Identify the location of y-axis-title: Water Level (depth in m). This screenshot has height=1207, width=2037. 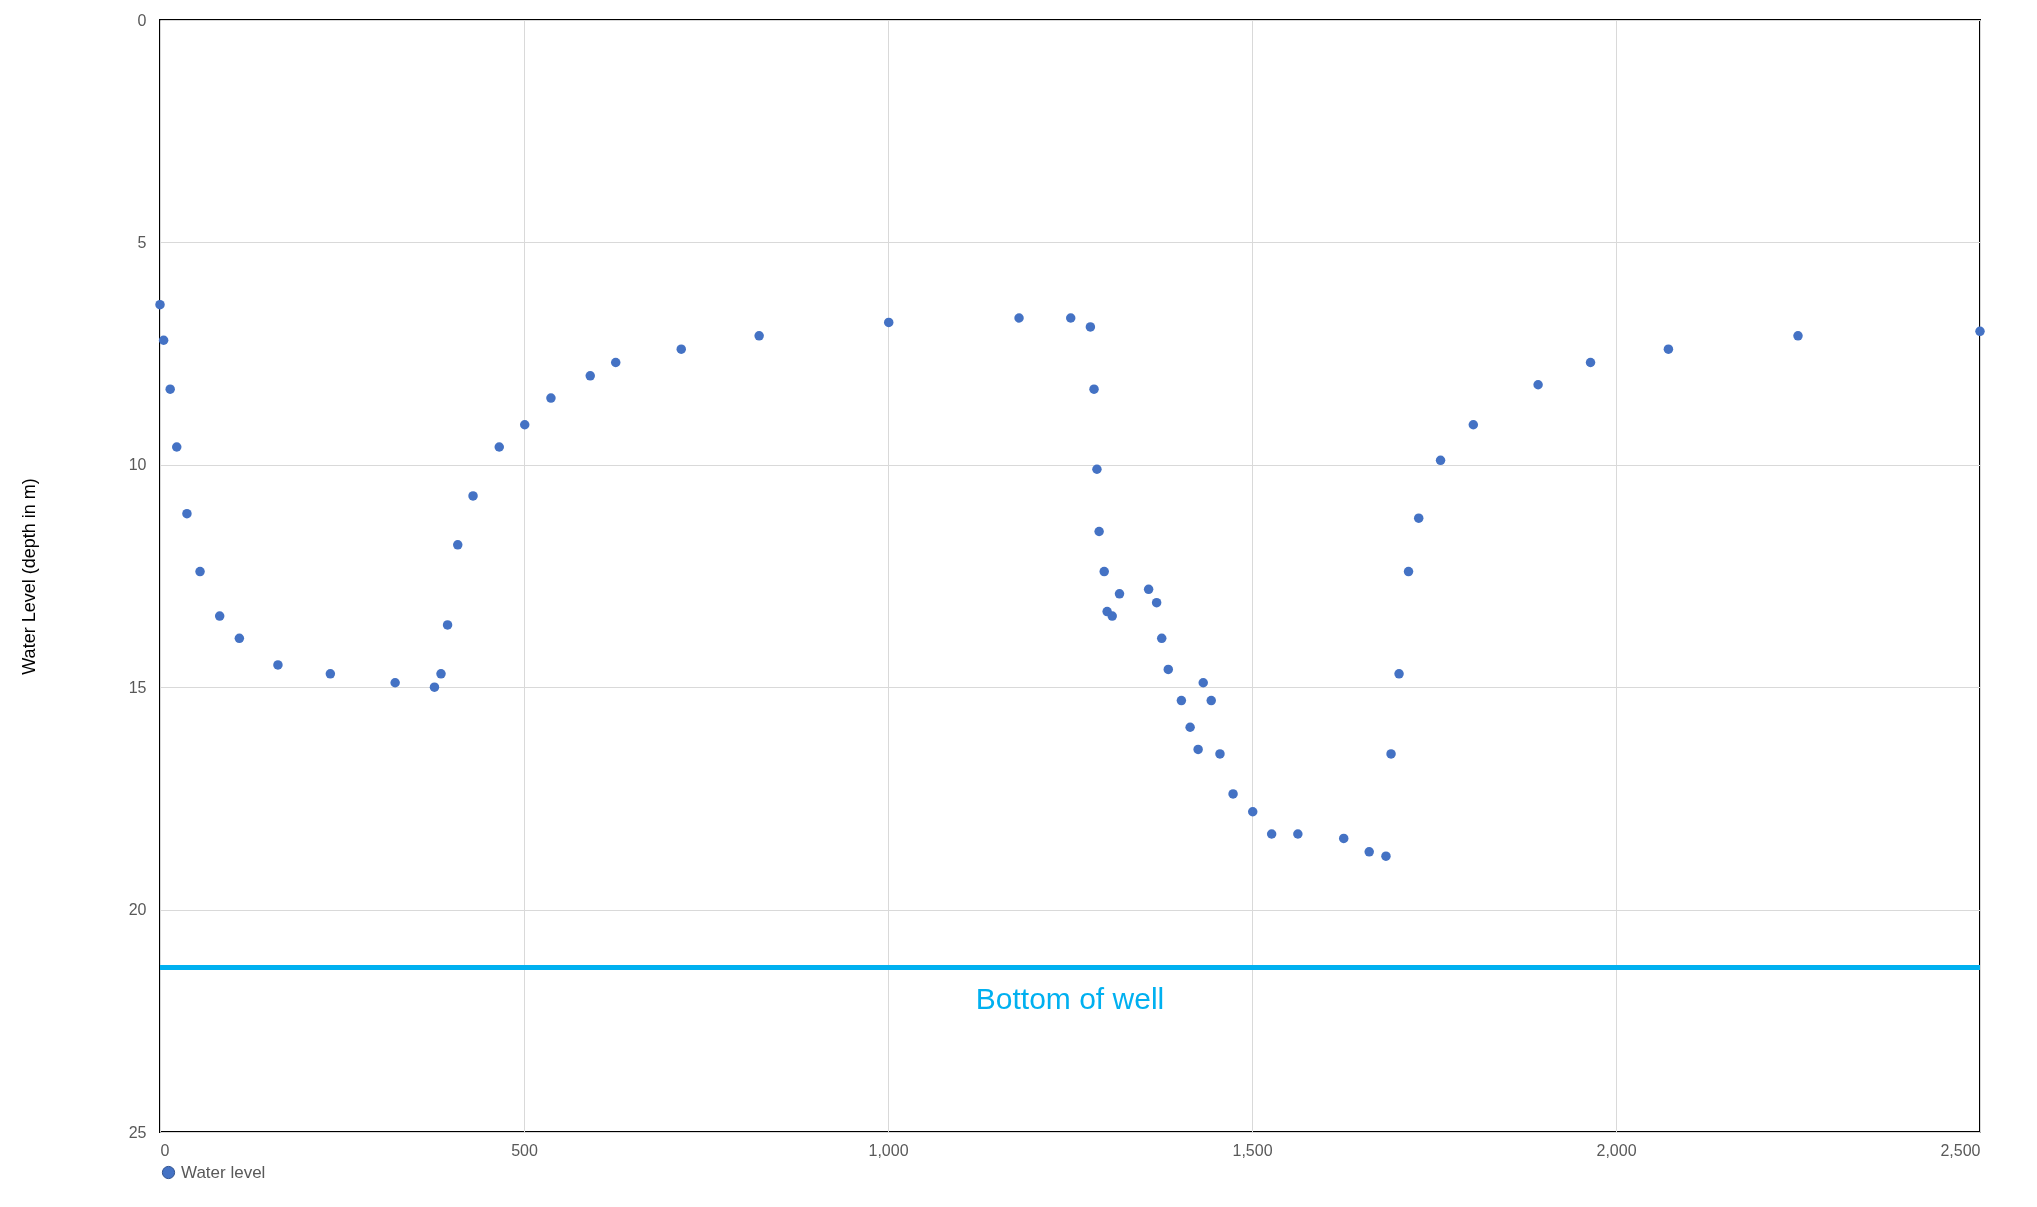
(28, 576).